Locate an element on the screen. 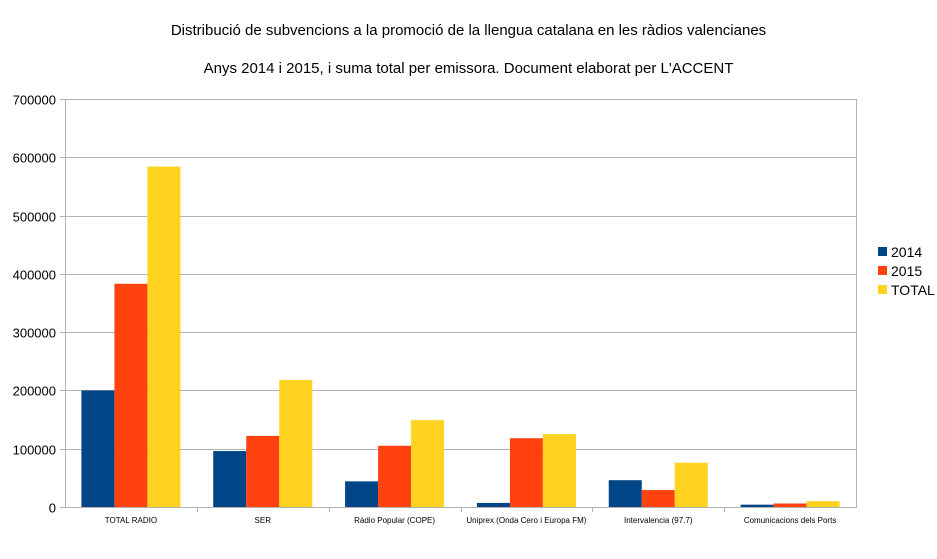 The image size is (937, 559). y-tick-label: 0 is located at coordinates (52, 508).